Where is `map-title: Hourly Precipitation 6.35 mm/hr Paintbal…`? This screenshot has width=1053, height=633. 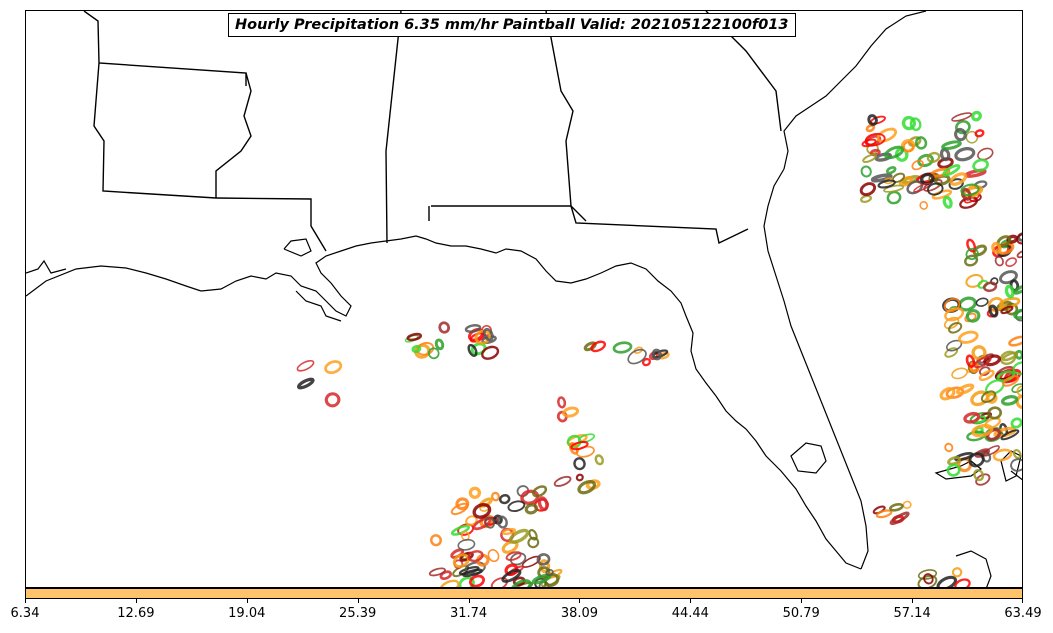
map-title: Hourly Precipitation 6.35 mm/hr Paintbal… is located at coordinates (512, 25).